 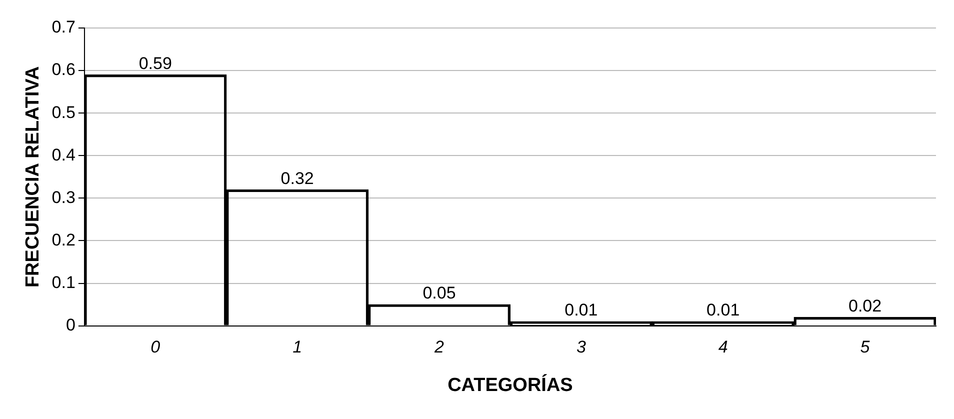 What do you see at coordinates (155, 347) in the screenshot?
I see `x-tick-label: 0` at bounding box center [155, 347].